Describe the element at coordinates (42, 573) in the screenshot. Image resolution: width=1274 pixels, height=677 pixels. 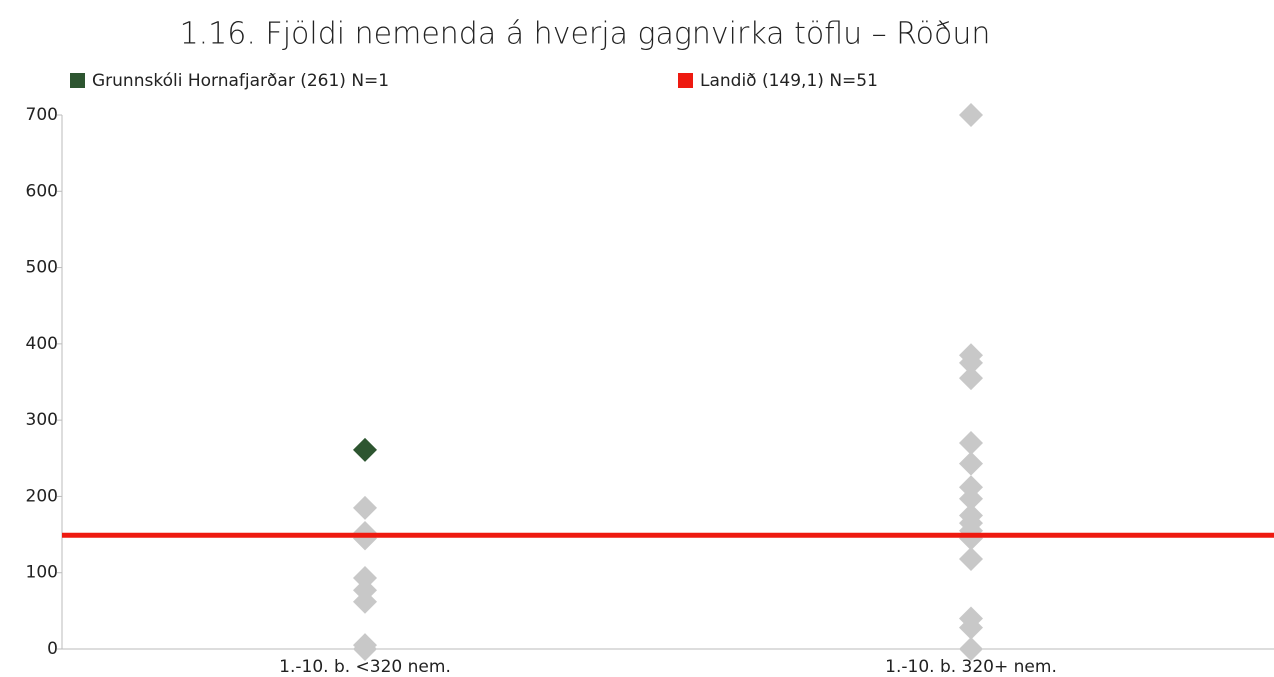
I see `y-tick-label: 100` at that location.